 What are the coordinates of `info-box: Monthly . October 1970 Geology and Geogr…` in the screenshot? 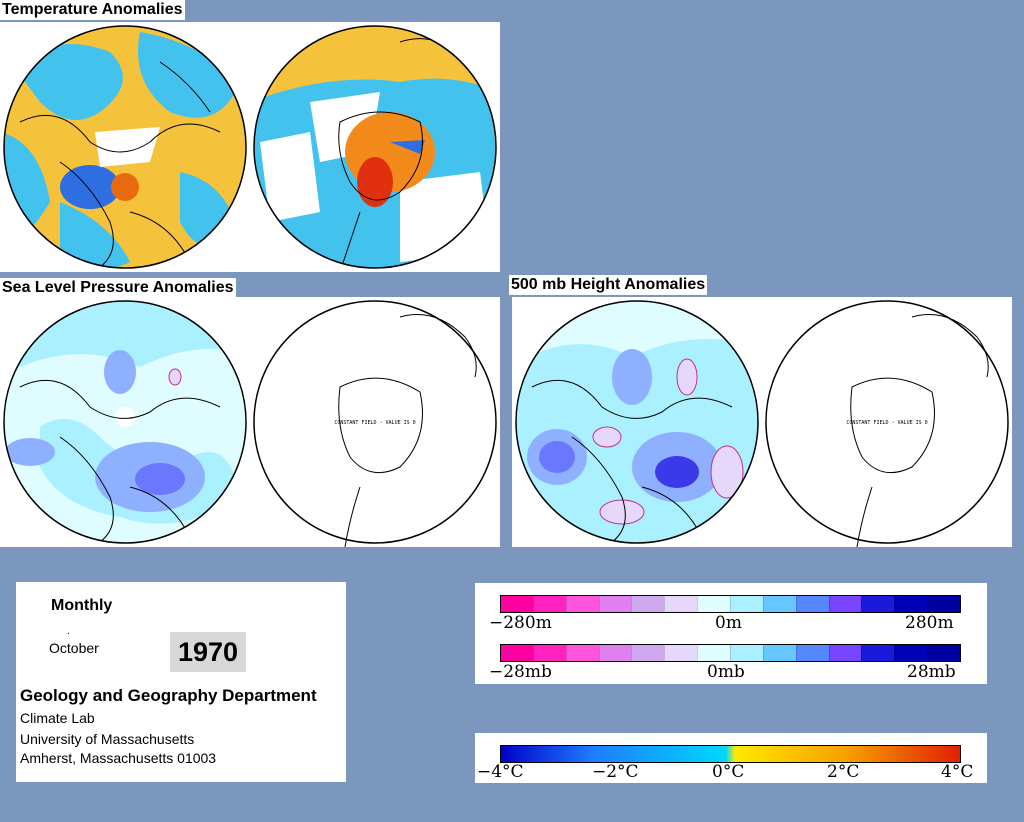 It's located at (181, 682).